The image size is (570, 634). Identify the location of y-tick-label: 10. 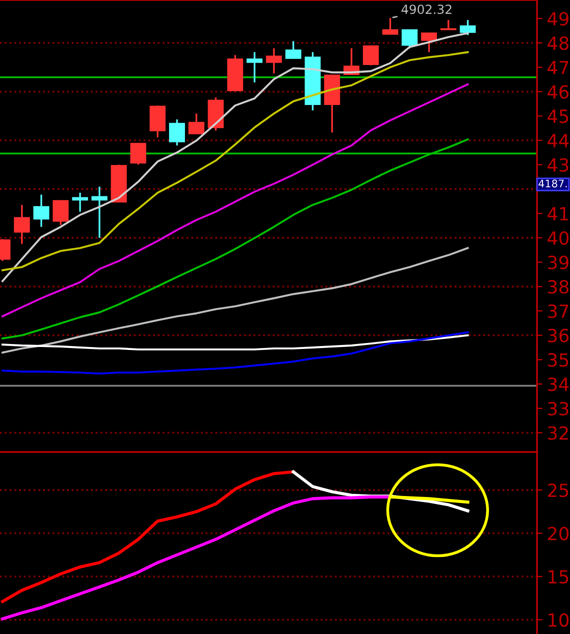
(558, 620).